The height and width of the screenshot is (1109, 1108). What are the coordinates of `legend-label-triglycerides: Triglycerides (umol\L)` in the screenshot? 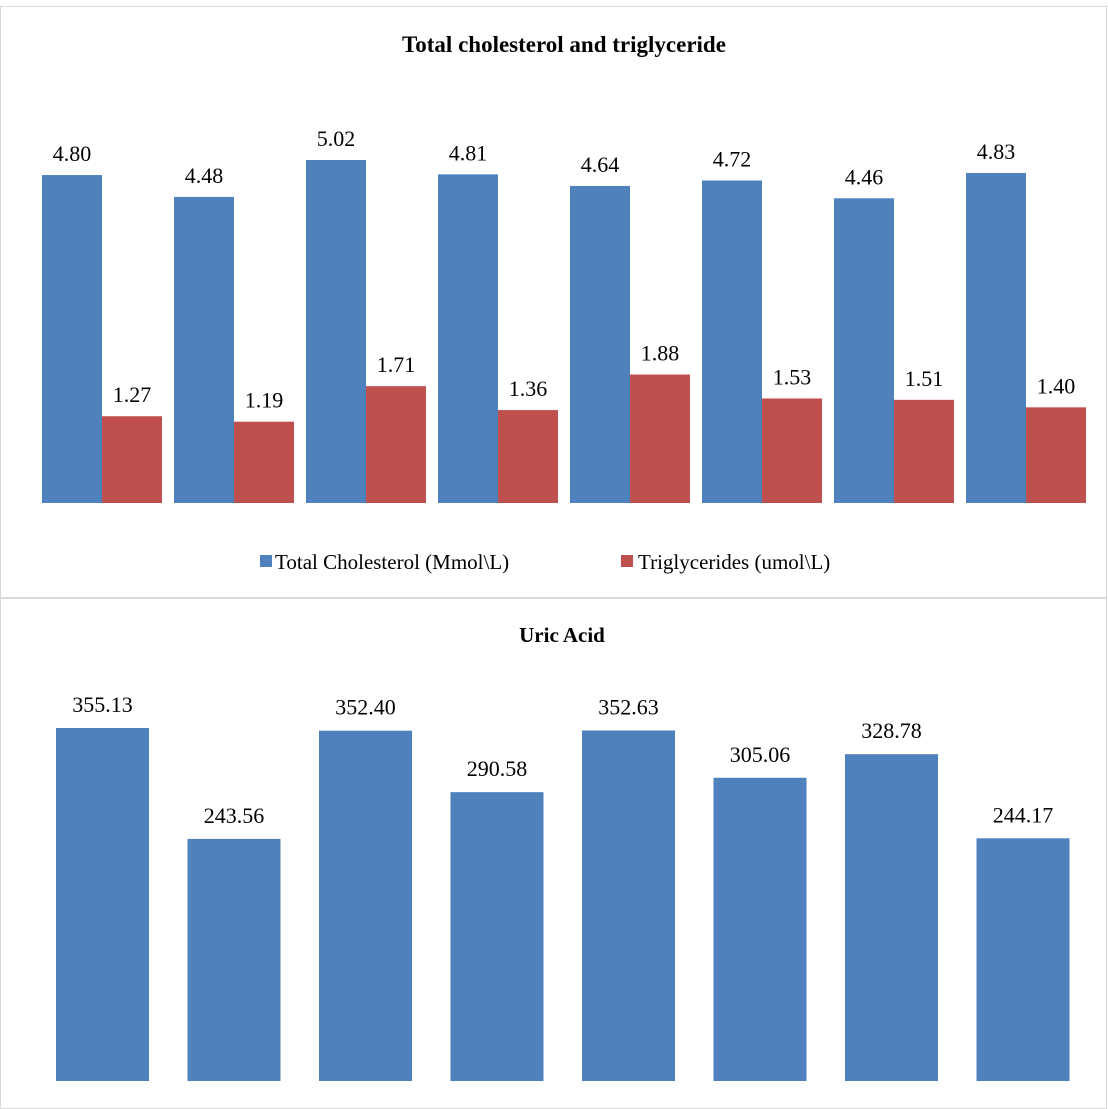 It's located at (734, 562).